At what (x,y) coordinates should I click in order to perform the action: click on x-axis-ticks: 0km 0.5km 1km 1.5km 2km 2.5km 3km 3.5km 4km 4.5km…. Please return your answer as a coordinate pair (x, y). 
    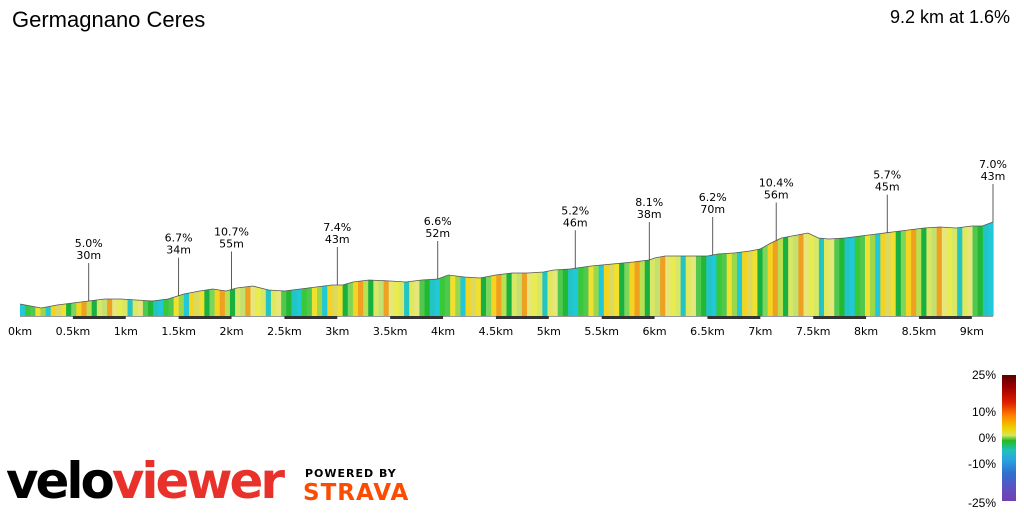
    Looking at the image, I should click on (496, 331).